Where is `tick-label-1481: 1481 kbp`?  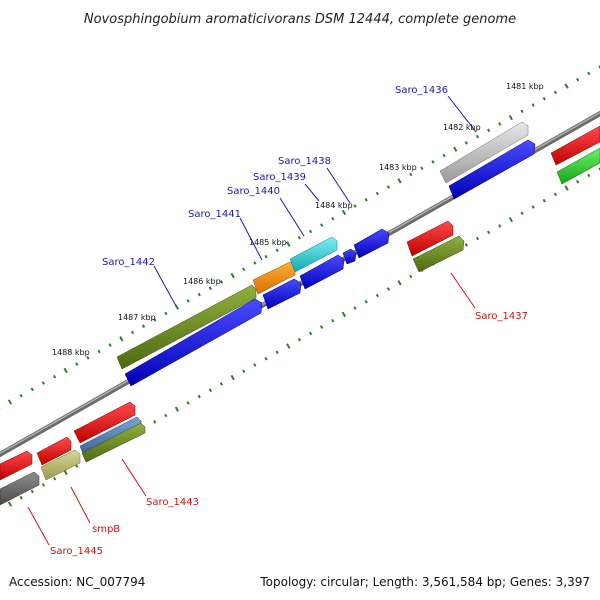 tick-label-1481: 1481 kbp is located at coordinates (525, 86).